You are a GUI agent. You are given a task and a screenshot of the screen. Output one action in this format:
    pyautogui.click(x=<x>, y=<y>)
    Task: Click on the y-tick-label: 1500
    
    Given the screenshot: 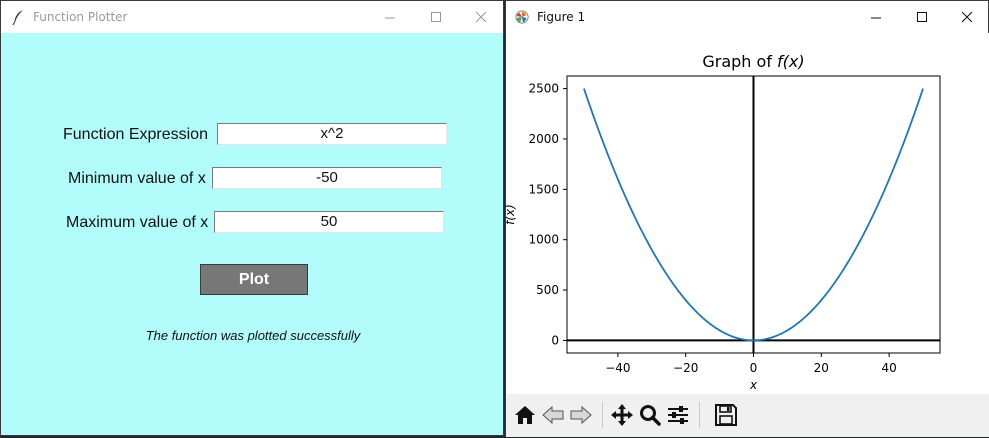 What is the action you would take?
    pyautogui.click(x=543, y=189)
    